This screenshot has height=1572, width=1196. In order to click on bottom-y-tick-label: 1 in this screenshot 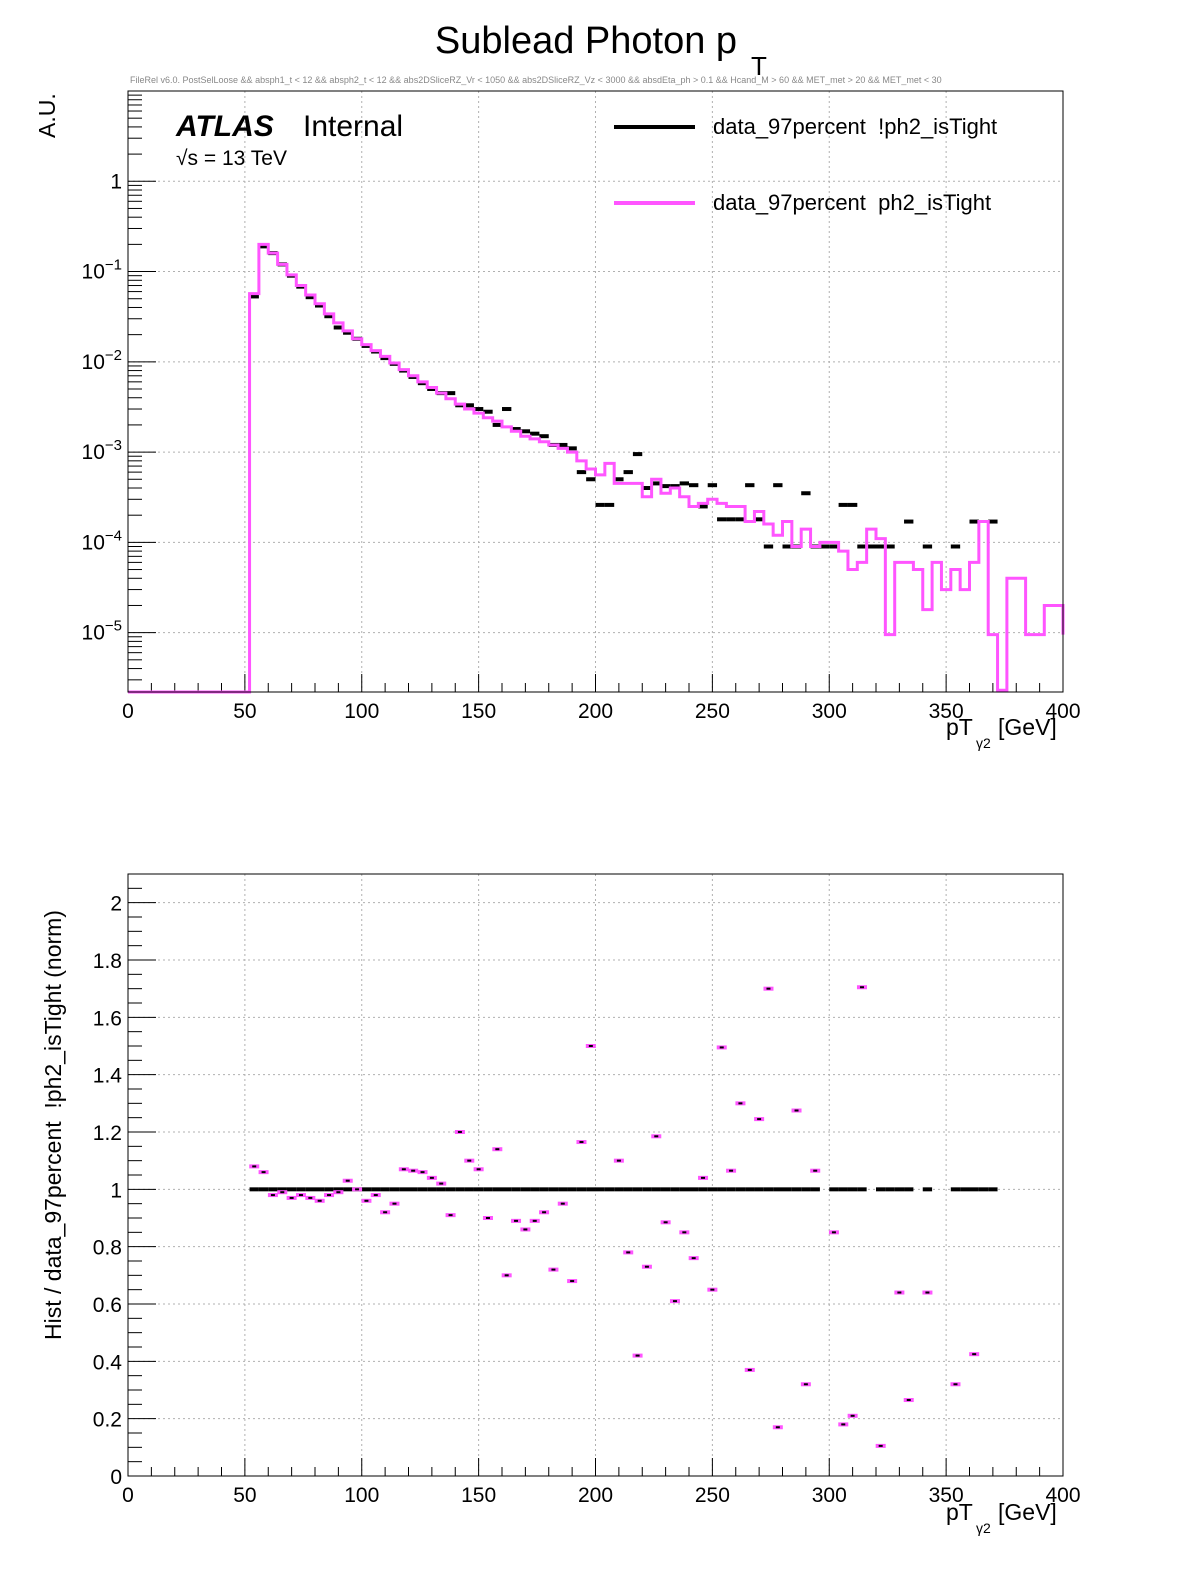, I will do `click(116, 1190)`.